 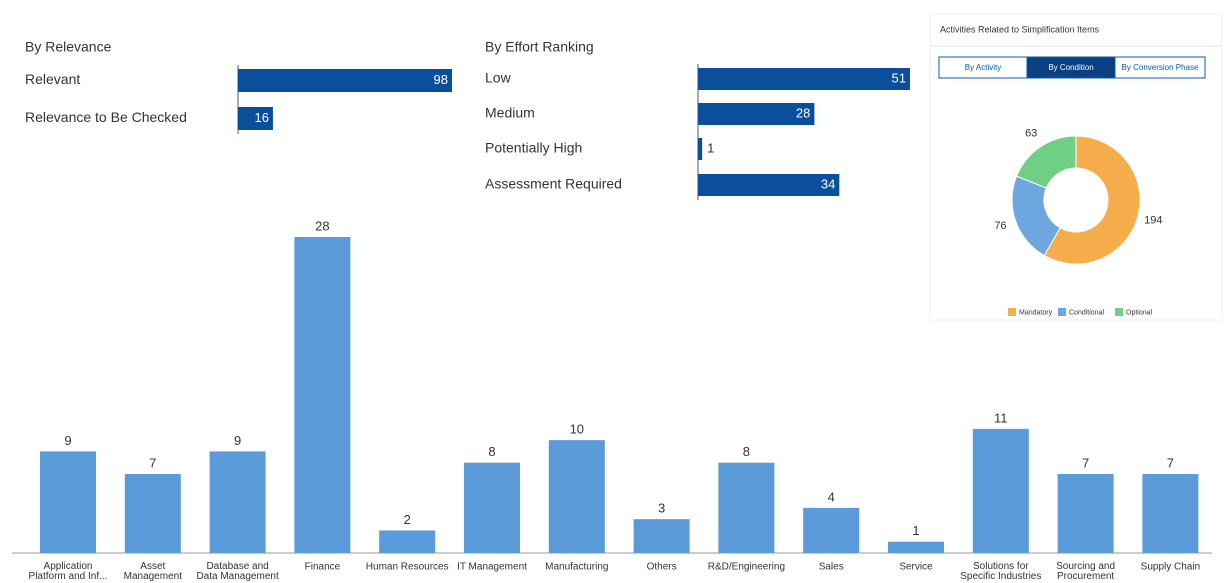 What do you see at coordinates (533, 148) in the screenshot?
I see `category-label: Potentially High` at bounding box center [533, 148].